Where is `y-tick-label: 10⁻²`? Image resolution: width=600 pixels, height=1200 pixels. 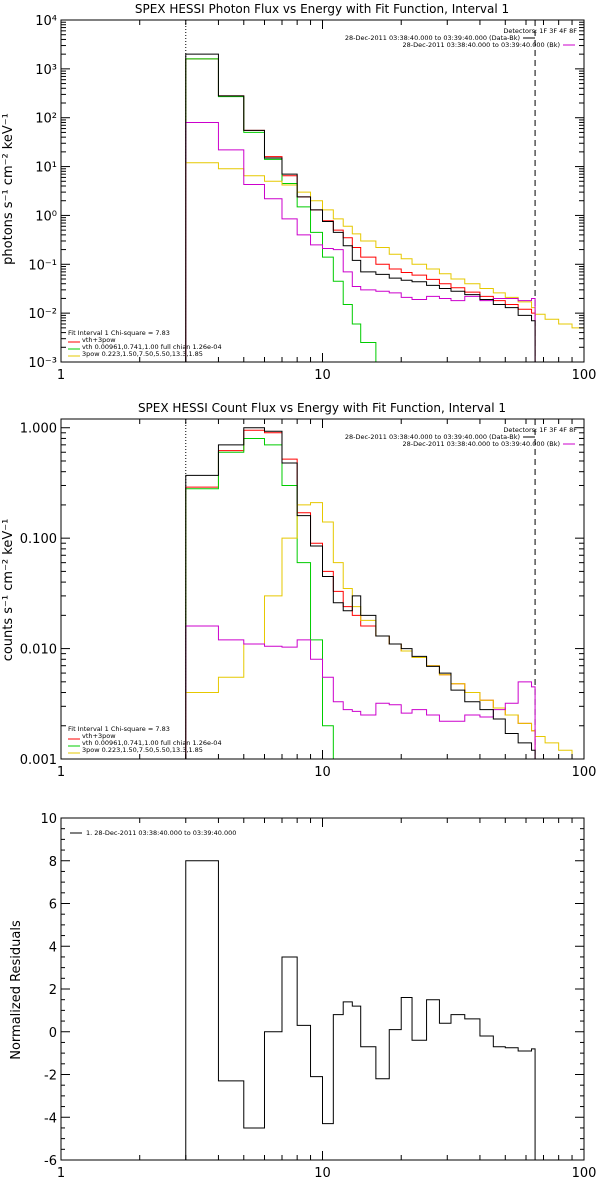
y-tick-label: 10⁻² is located at coordinates (42, 314).